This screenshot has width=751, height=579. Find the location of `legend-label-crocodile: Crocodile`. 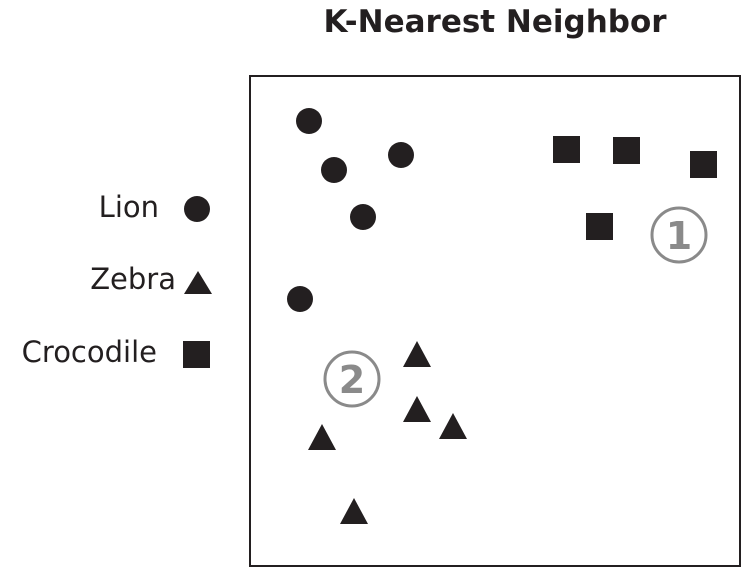

legend-label-crocodile: Crocodile is located at coordinates (89, 352).